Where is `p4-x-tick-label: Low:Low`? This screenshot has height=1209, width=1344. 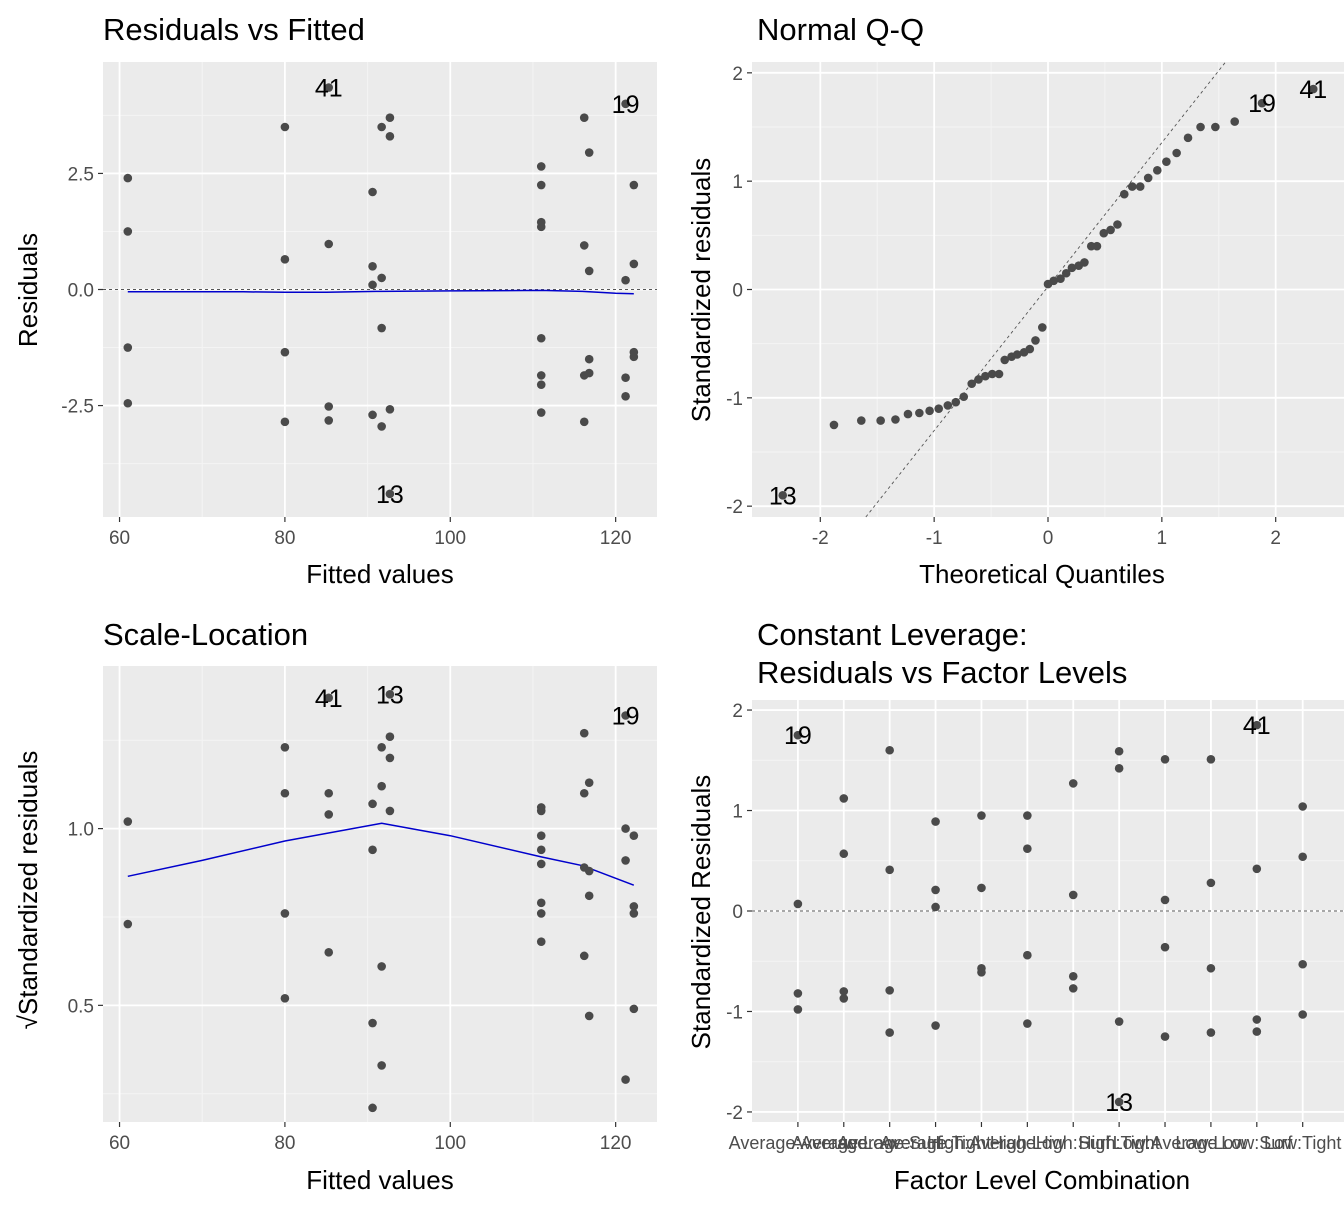
p4-x-tick-label: Low:Low is located at coordinates (1211, 1143).